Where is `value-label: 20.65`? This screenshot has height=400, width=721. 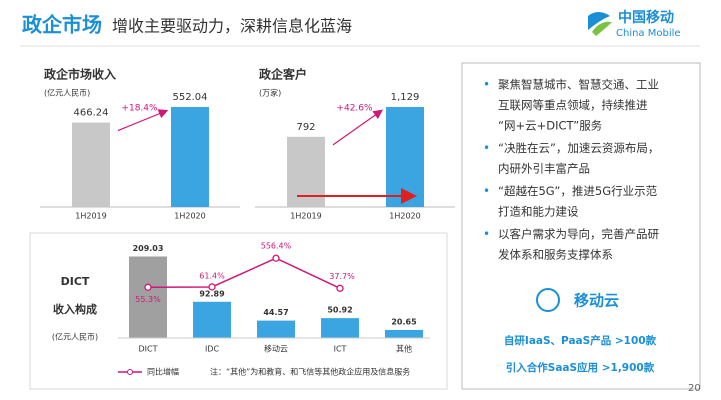 value-label: 20.65 is located at coordinates (404, 321).